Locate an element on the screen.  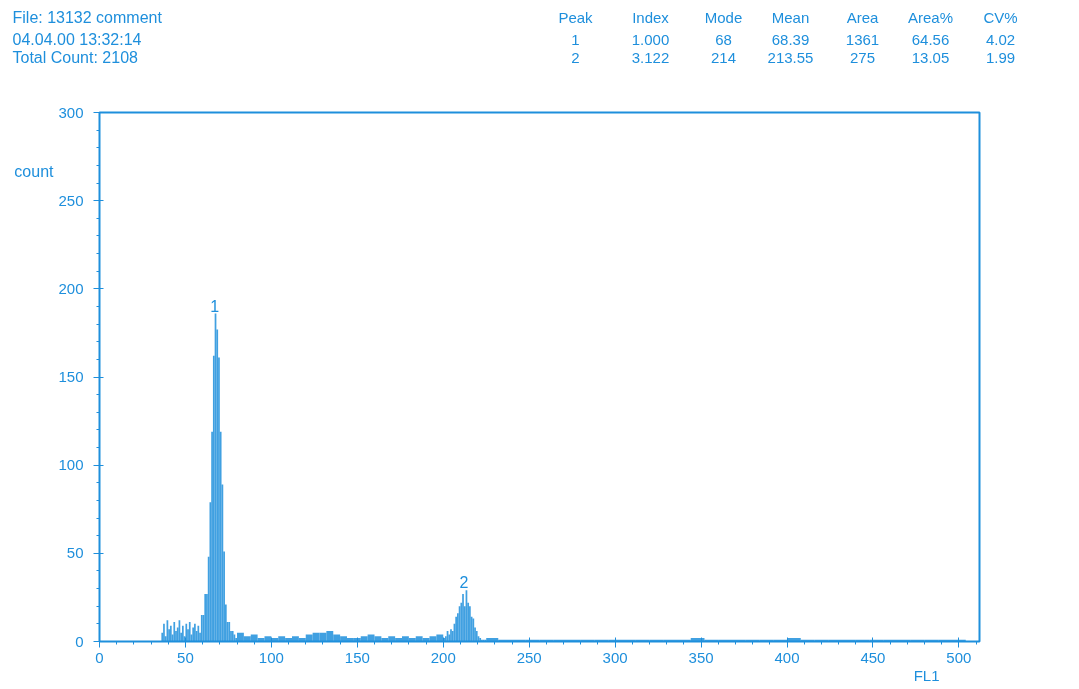
x-tick-label: 100 is located at coordinates (271, 657).